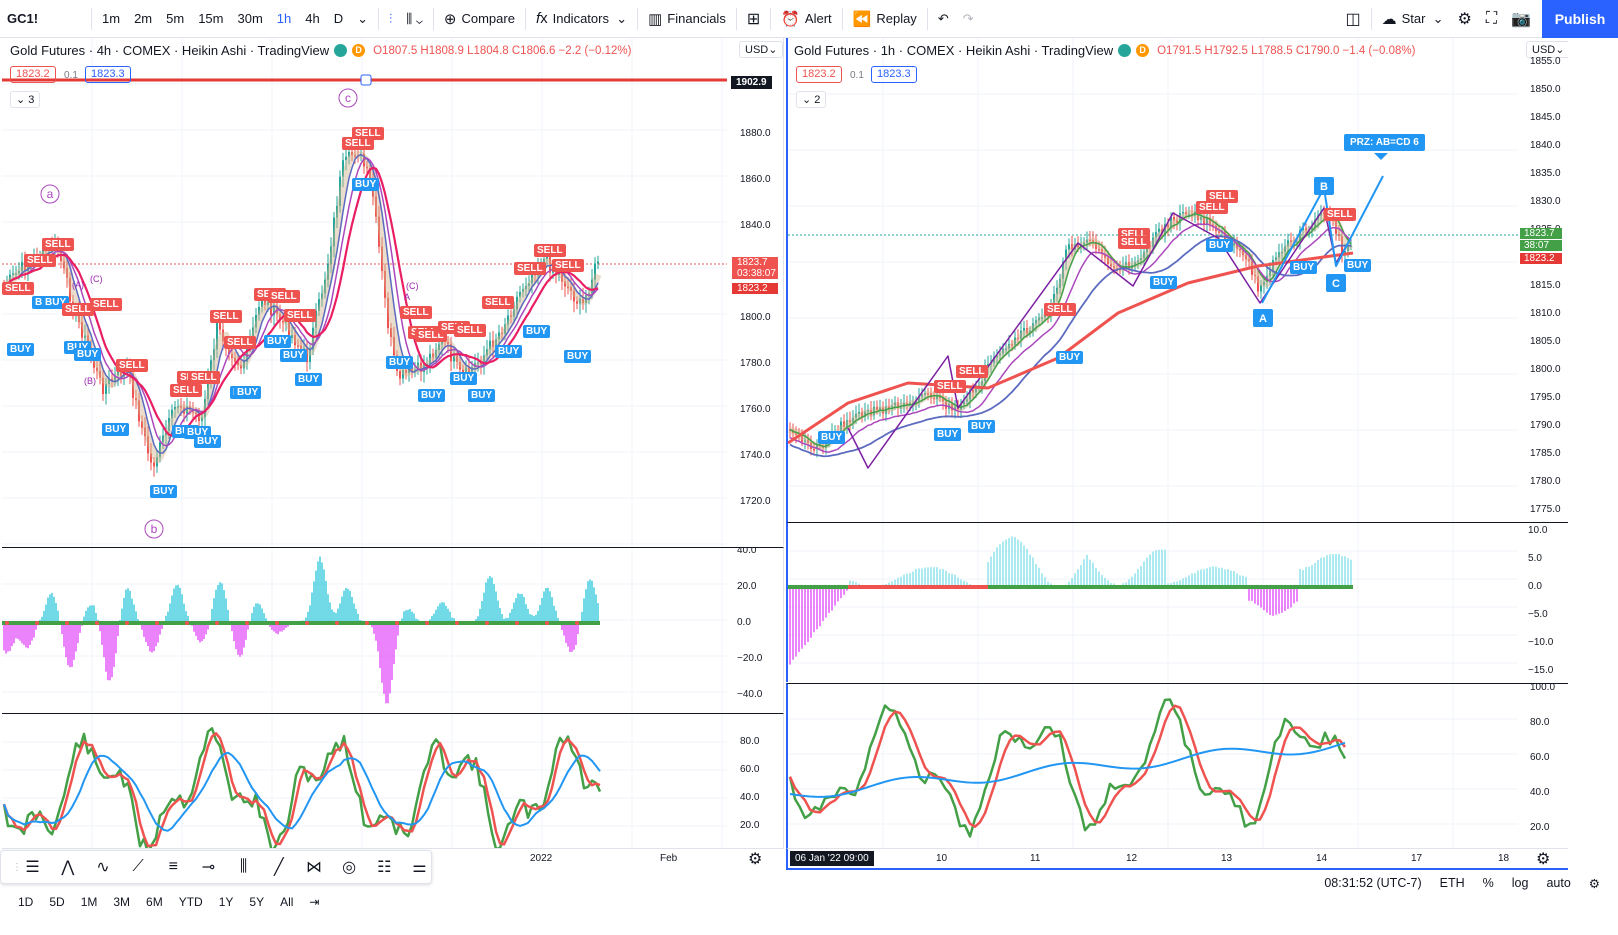 This screenshot has width=1618, height=935. I want to click on auto-toggle: auto, so click(1558, 883).